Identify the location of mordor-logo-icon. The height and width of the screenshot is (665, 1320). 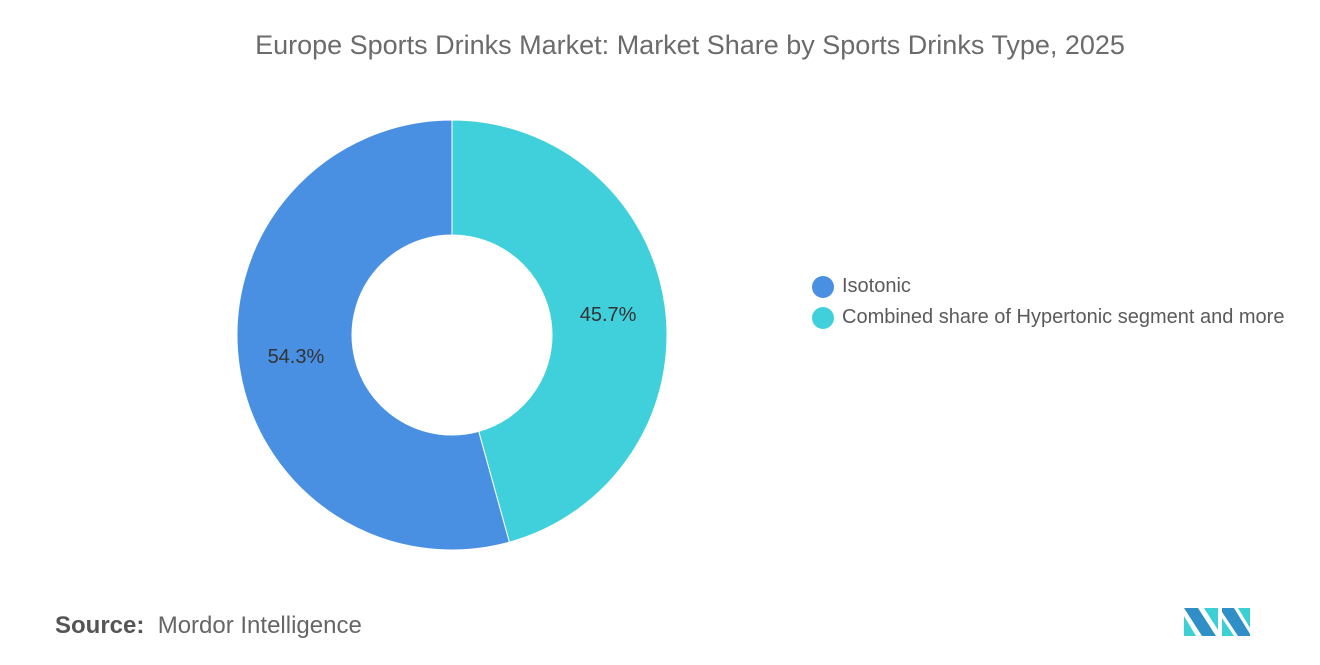
(1217, 622).